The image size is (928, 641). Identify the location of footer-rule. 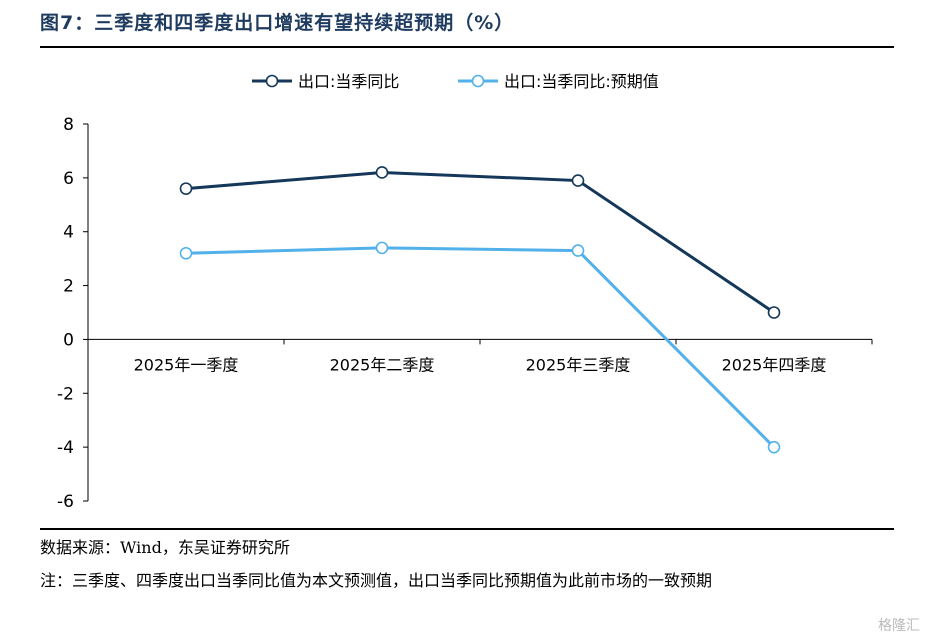
(467, 529).